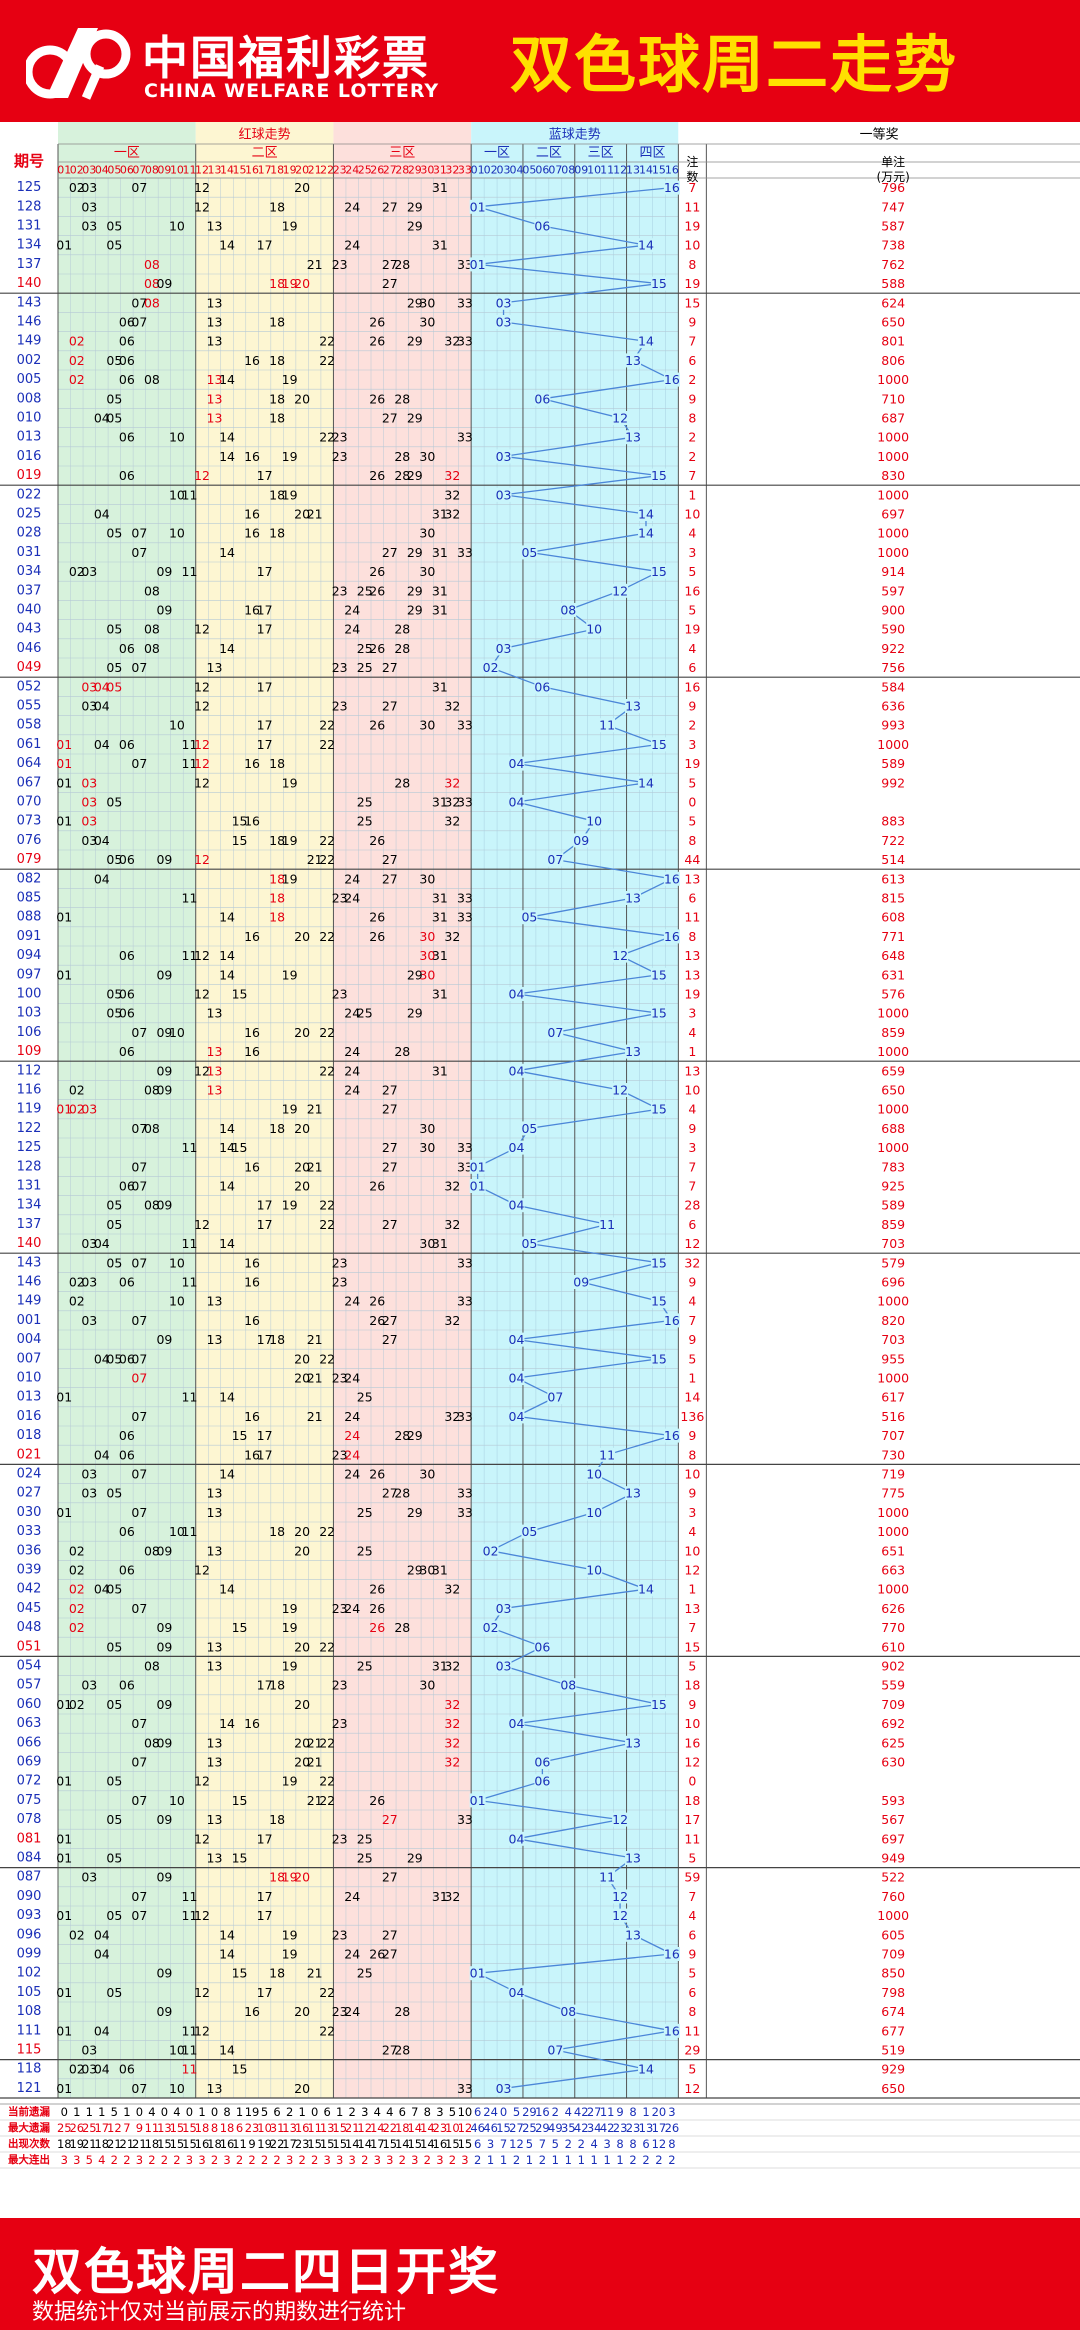 This screenshot has width=1080, height=2330. What do you see at coordinates (29, 1339) in the screenshot?
I see `period-cell: 004` at bounding box center [29, 1339].